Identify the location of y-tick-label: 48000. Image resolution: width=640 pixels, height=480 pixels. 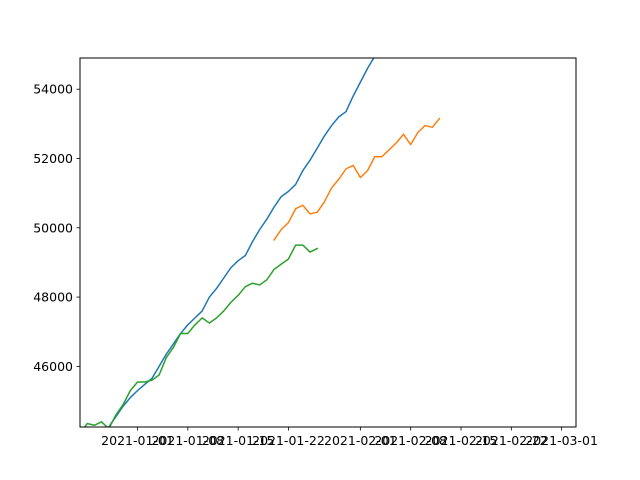
(53, 297).